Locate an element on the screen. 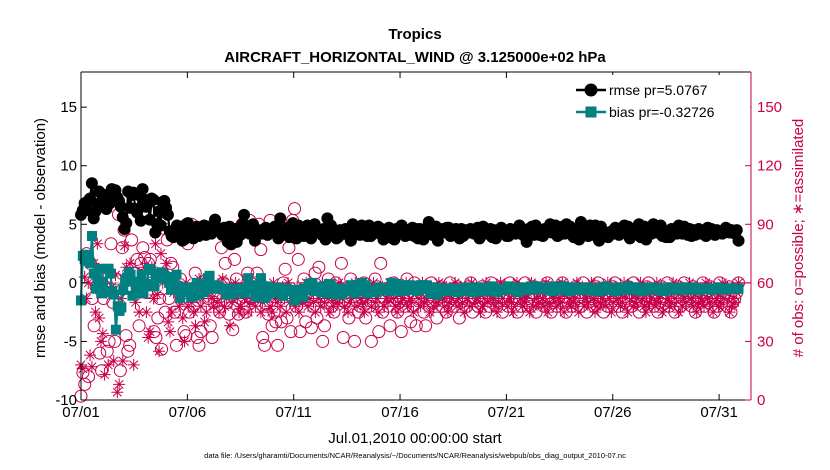 The width and height of the screenshot is (830, 470). y2-tick-label: 30 is located at coordinates (765, 341).